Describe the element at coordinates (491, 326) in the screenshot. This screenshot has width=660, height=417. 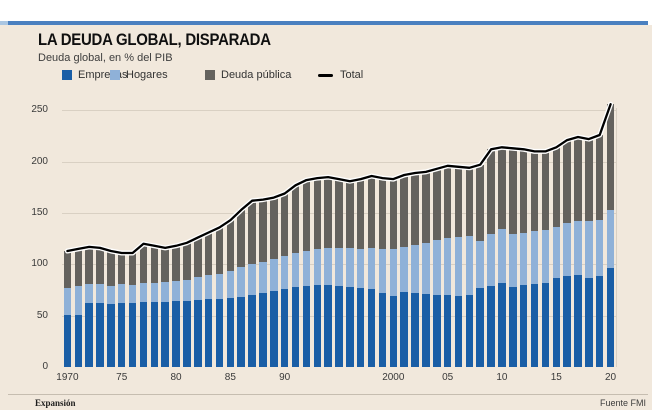
I see `bar-2009-empresas` at that location.